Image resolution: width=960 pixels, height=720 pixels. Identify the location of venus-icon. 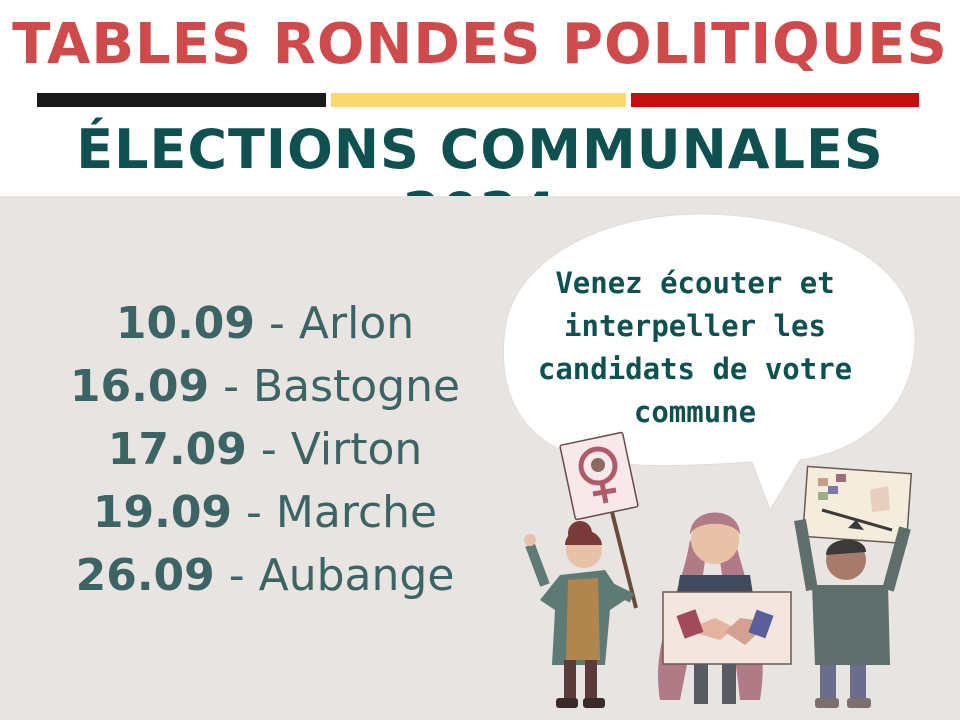
(598, 466).